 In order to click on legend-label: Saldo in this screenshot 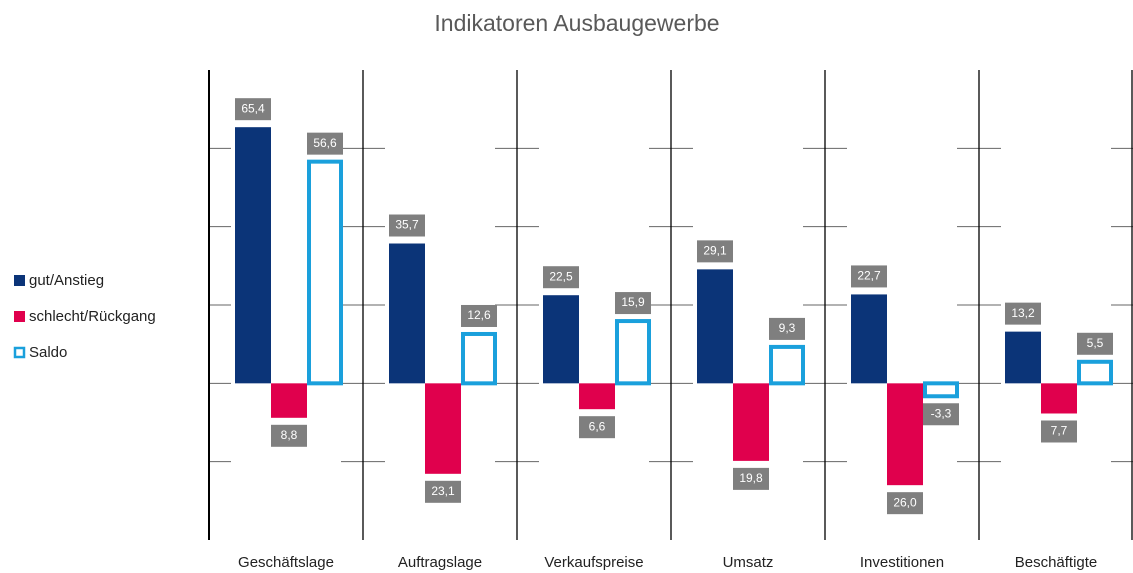, I will do `click(48, 352)`.